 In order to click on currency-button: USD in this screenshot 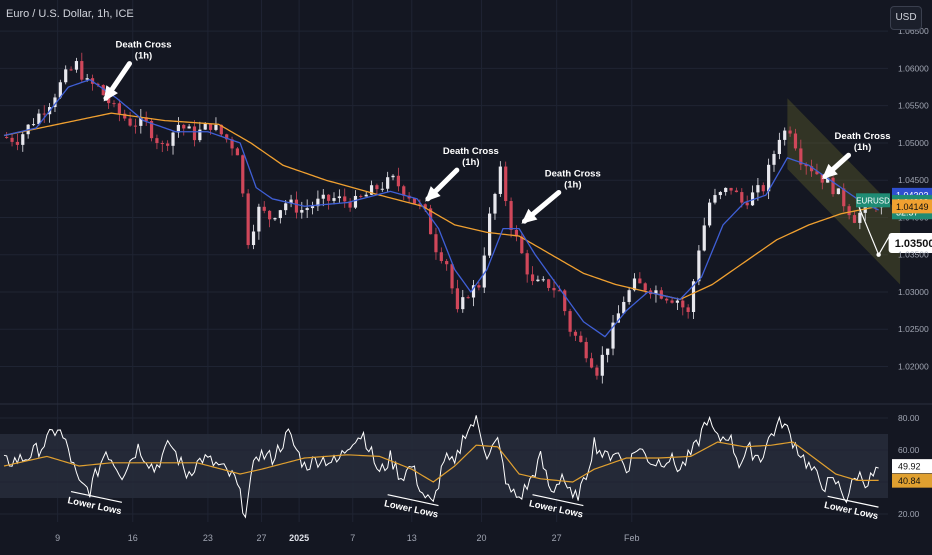, I will do `click(906, 18)`.